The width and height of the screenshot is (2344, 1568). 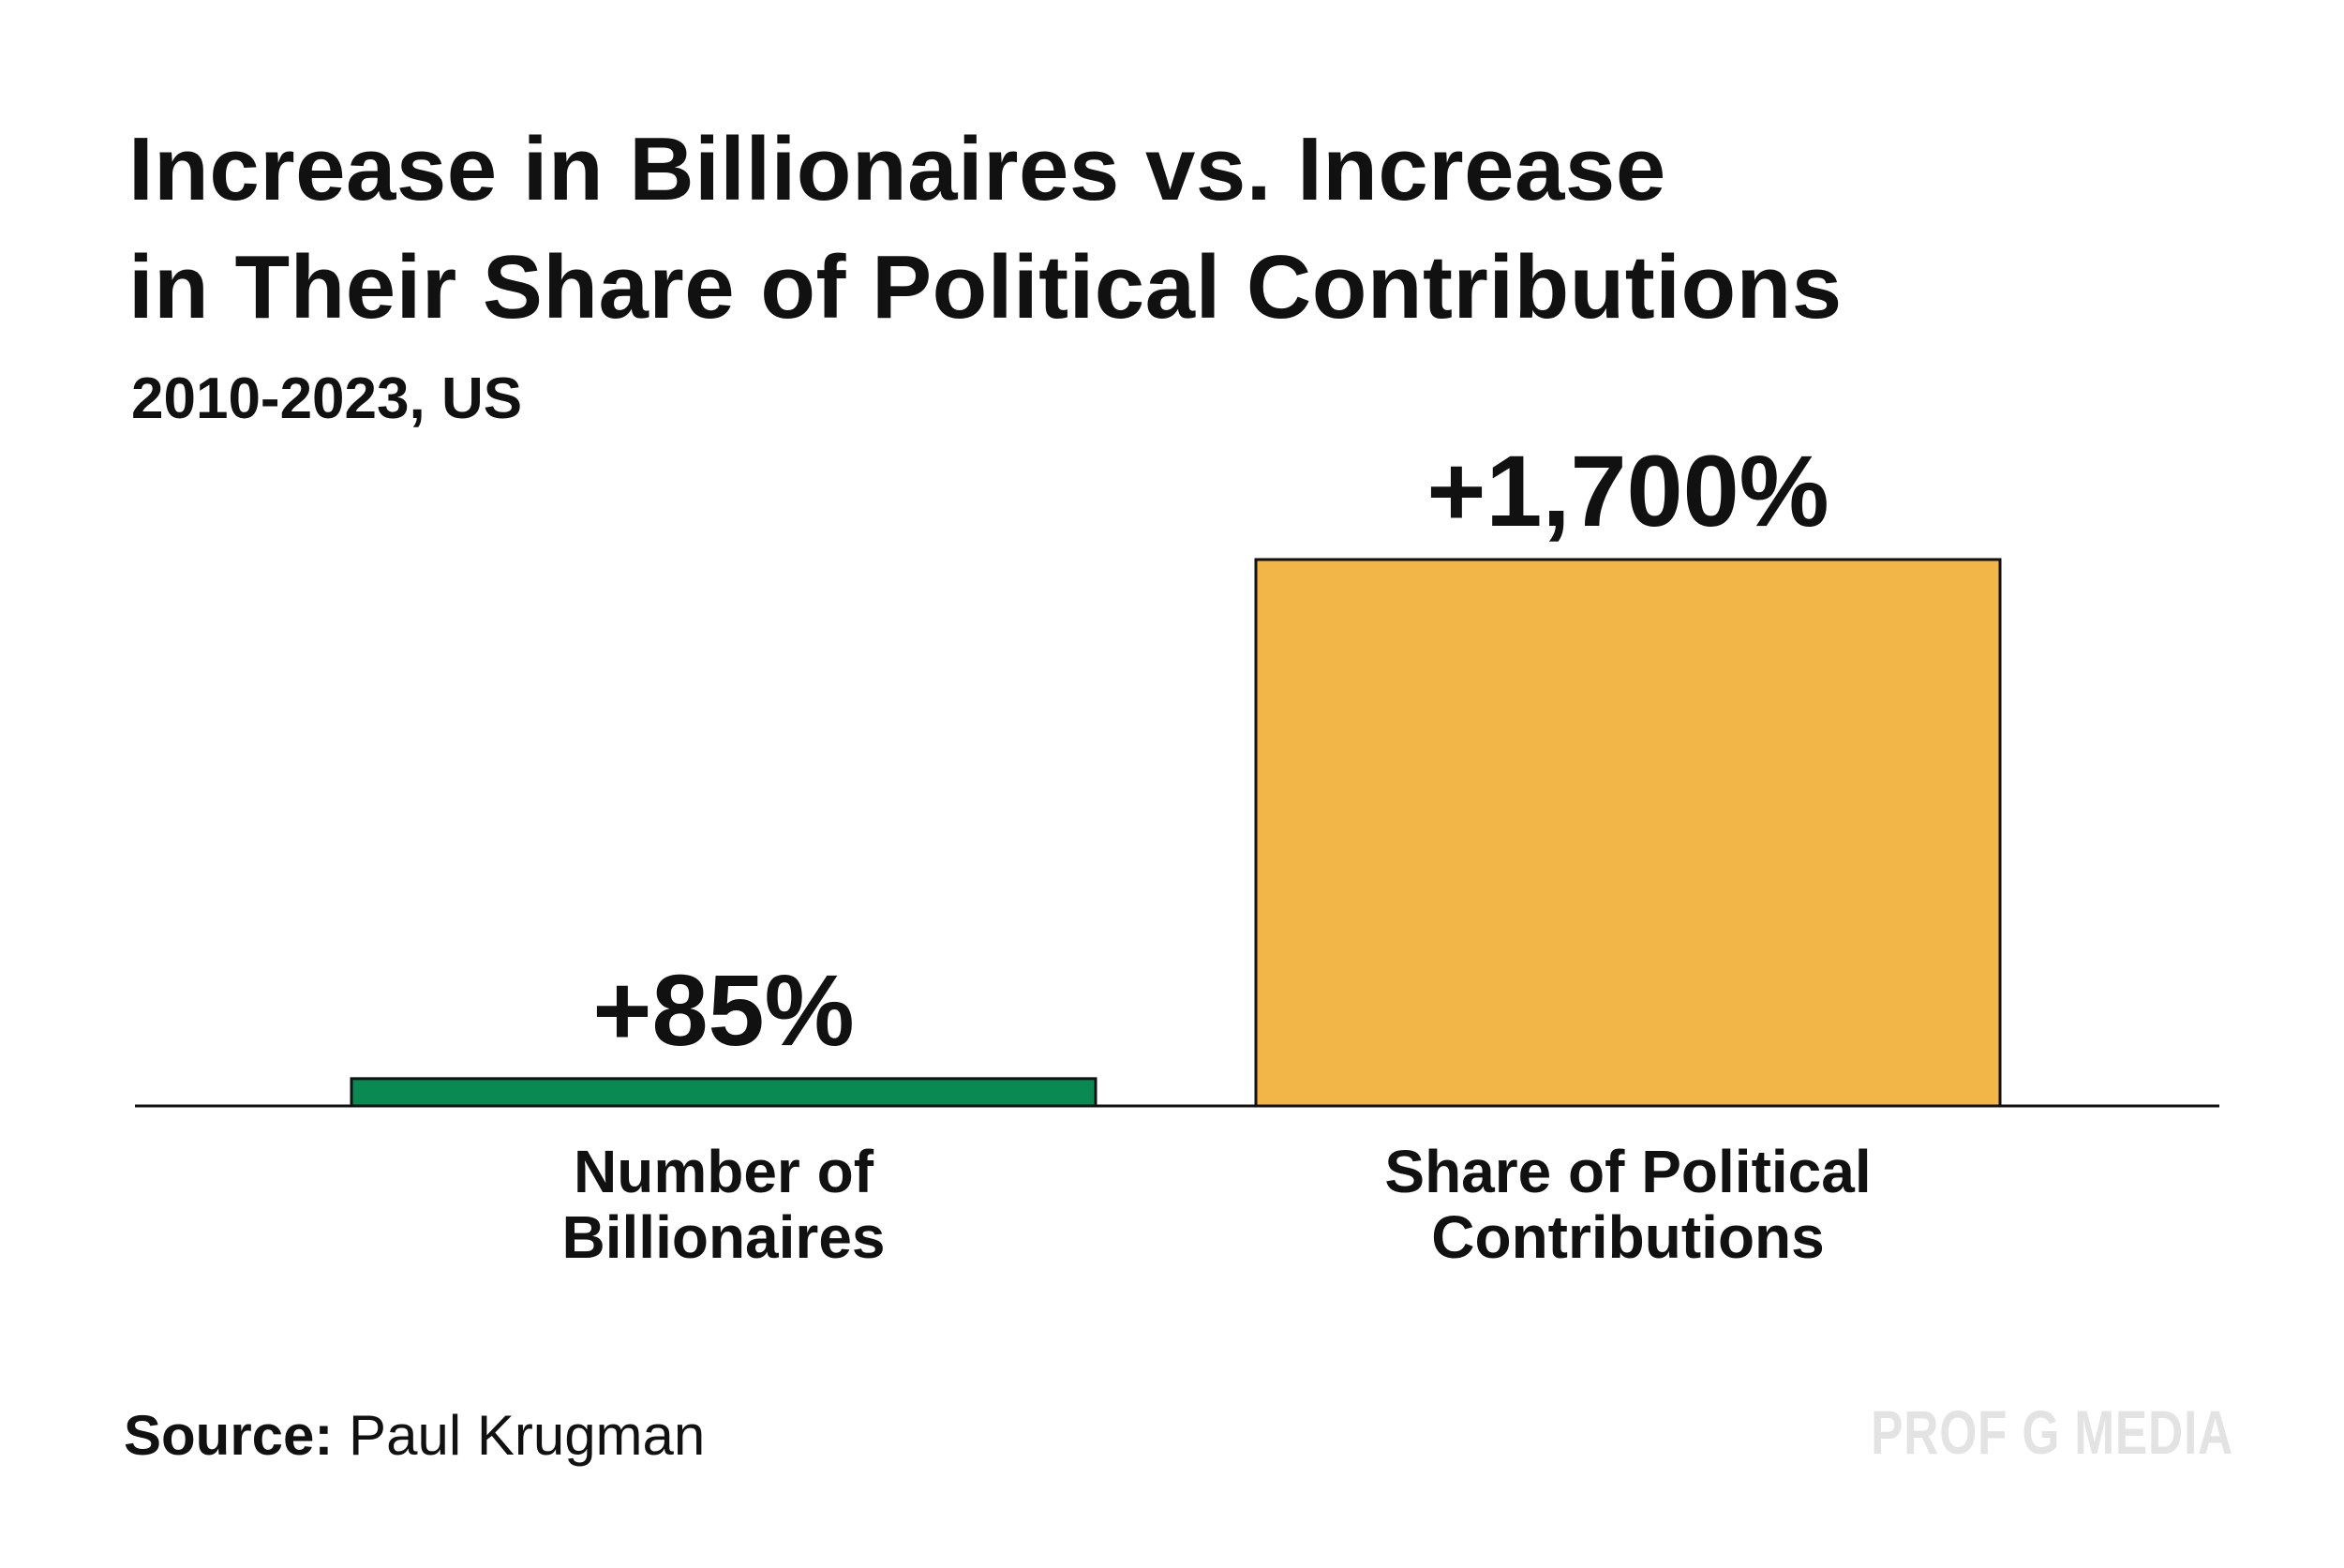 I want to click on category-label-1-line-0: Share of Political, so click(x=1627, y=1171).